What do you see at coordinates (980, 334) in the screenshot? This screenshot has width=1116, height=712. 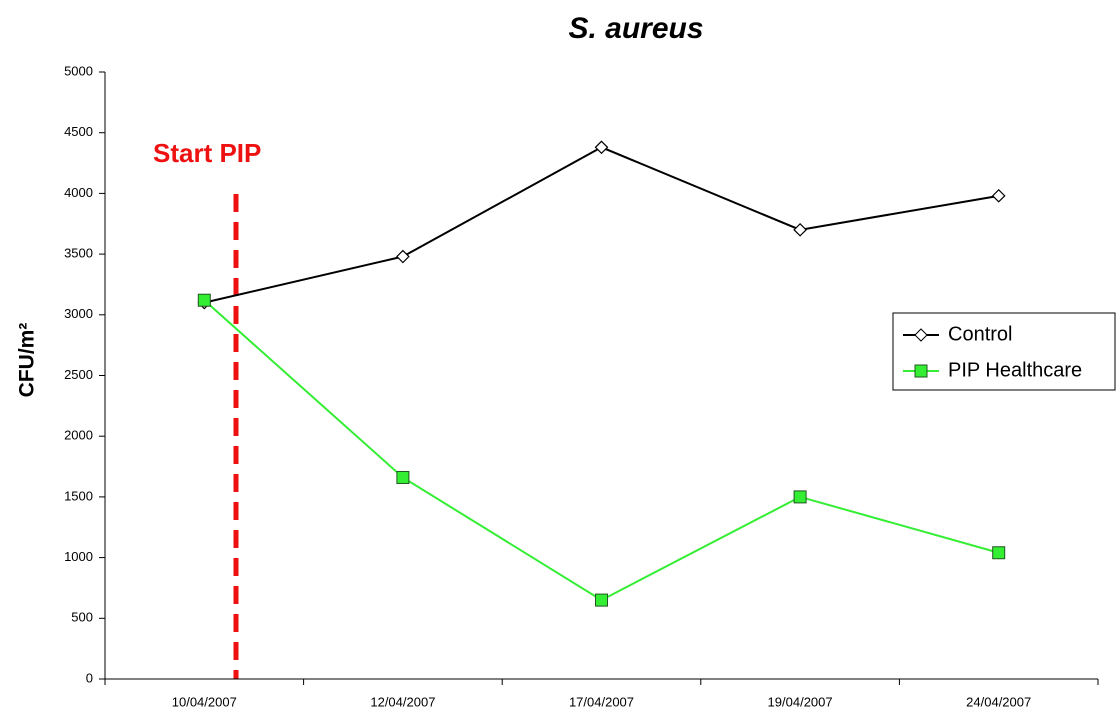 I see `legend-label: Control` at bounding box center [980, 334].